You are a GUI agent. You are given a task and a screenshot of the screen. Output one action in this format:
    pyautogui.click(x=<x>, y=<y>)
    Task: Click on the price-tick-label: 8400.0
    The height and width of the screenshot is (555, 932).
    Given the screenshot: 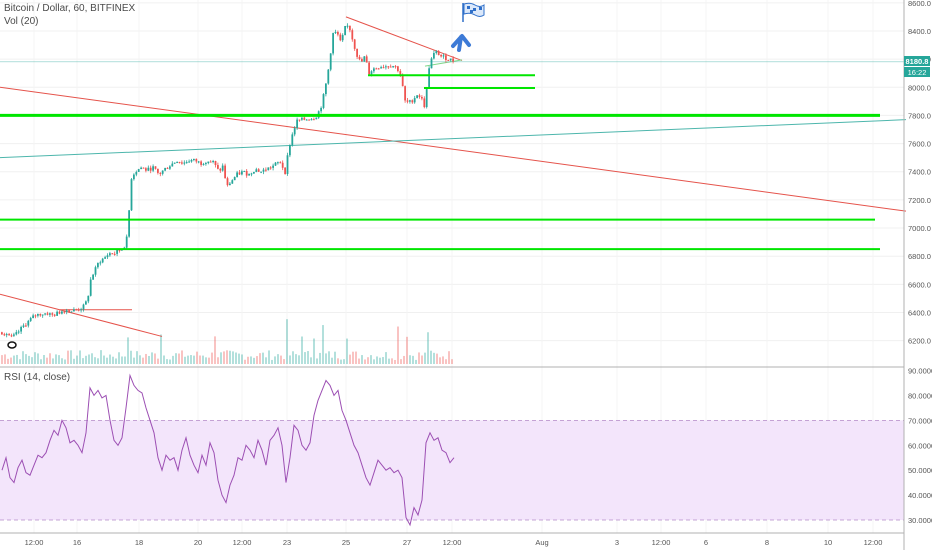 What is the action you would take?
    pyautogui.click(x=919, y=31)
    